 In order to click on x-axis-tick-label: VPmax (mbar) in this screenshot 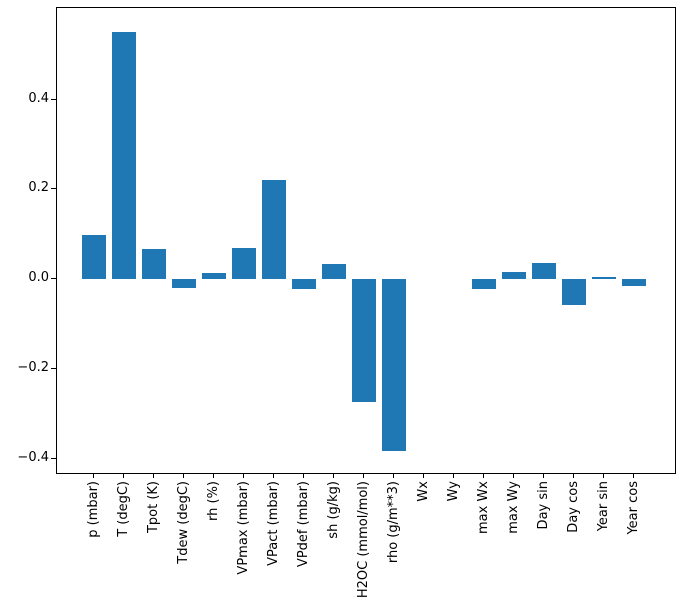, I will do `click(243, 528)`.